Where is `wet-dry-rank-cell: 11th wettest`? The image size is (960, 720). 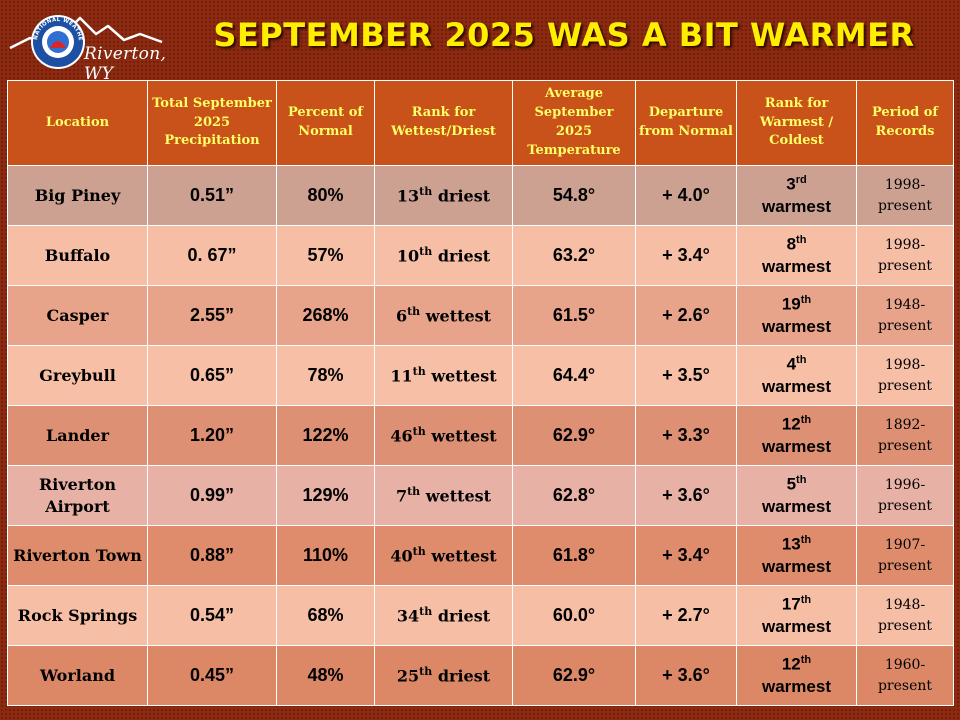 wet-dry-rank-cell: 11th wettest is located at coordinates (443, 375).